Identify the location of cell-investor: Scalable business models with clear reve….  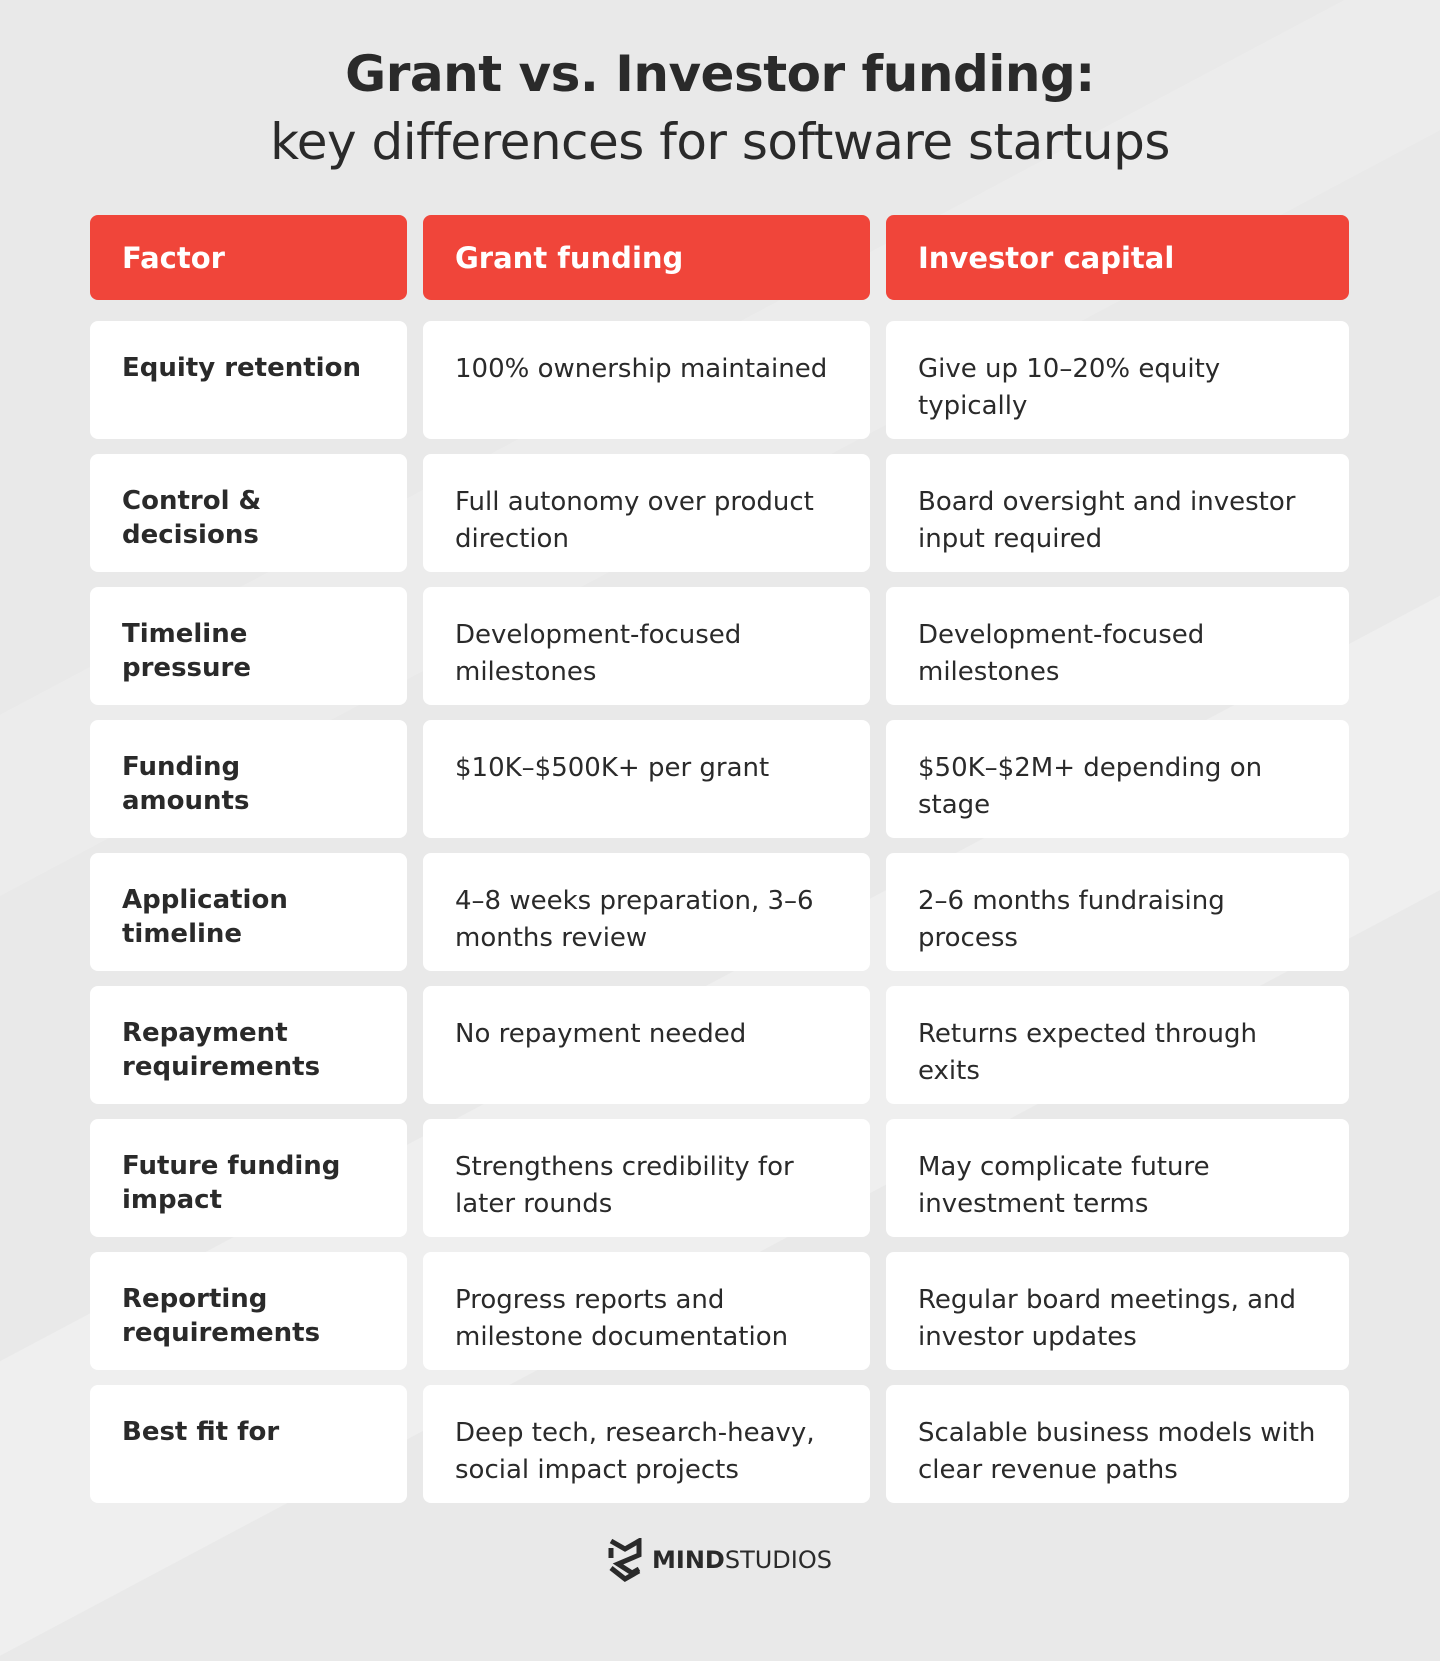
(1117, 1444).